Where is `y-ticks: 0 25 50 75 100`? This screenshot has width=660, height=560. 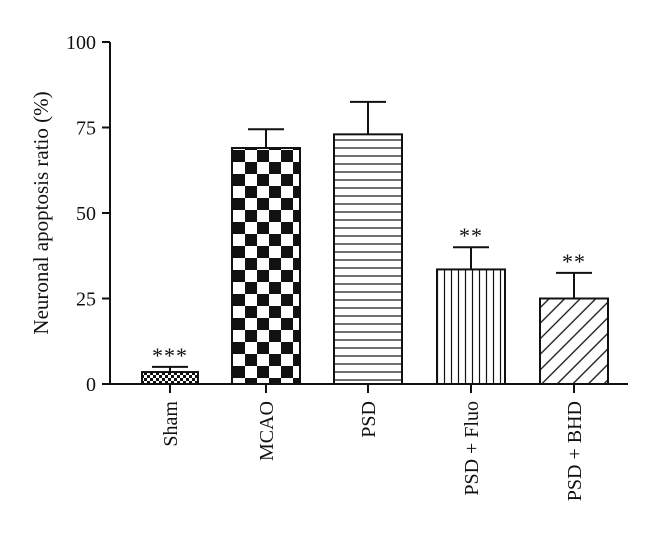 y-ticks: 0 25 50 75 100 is located at coordinates (88, 214).